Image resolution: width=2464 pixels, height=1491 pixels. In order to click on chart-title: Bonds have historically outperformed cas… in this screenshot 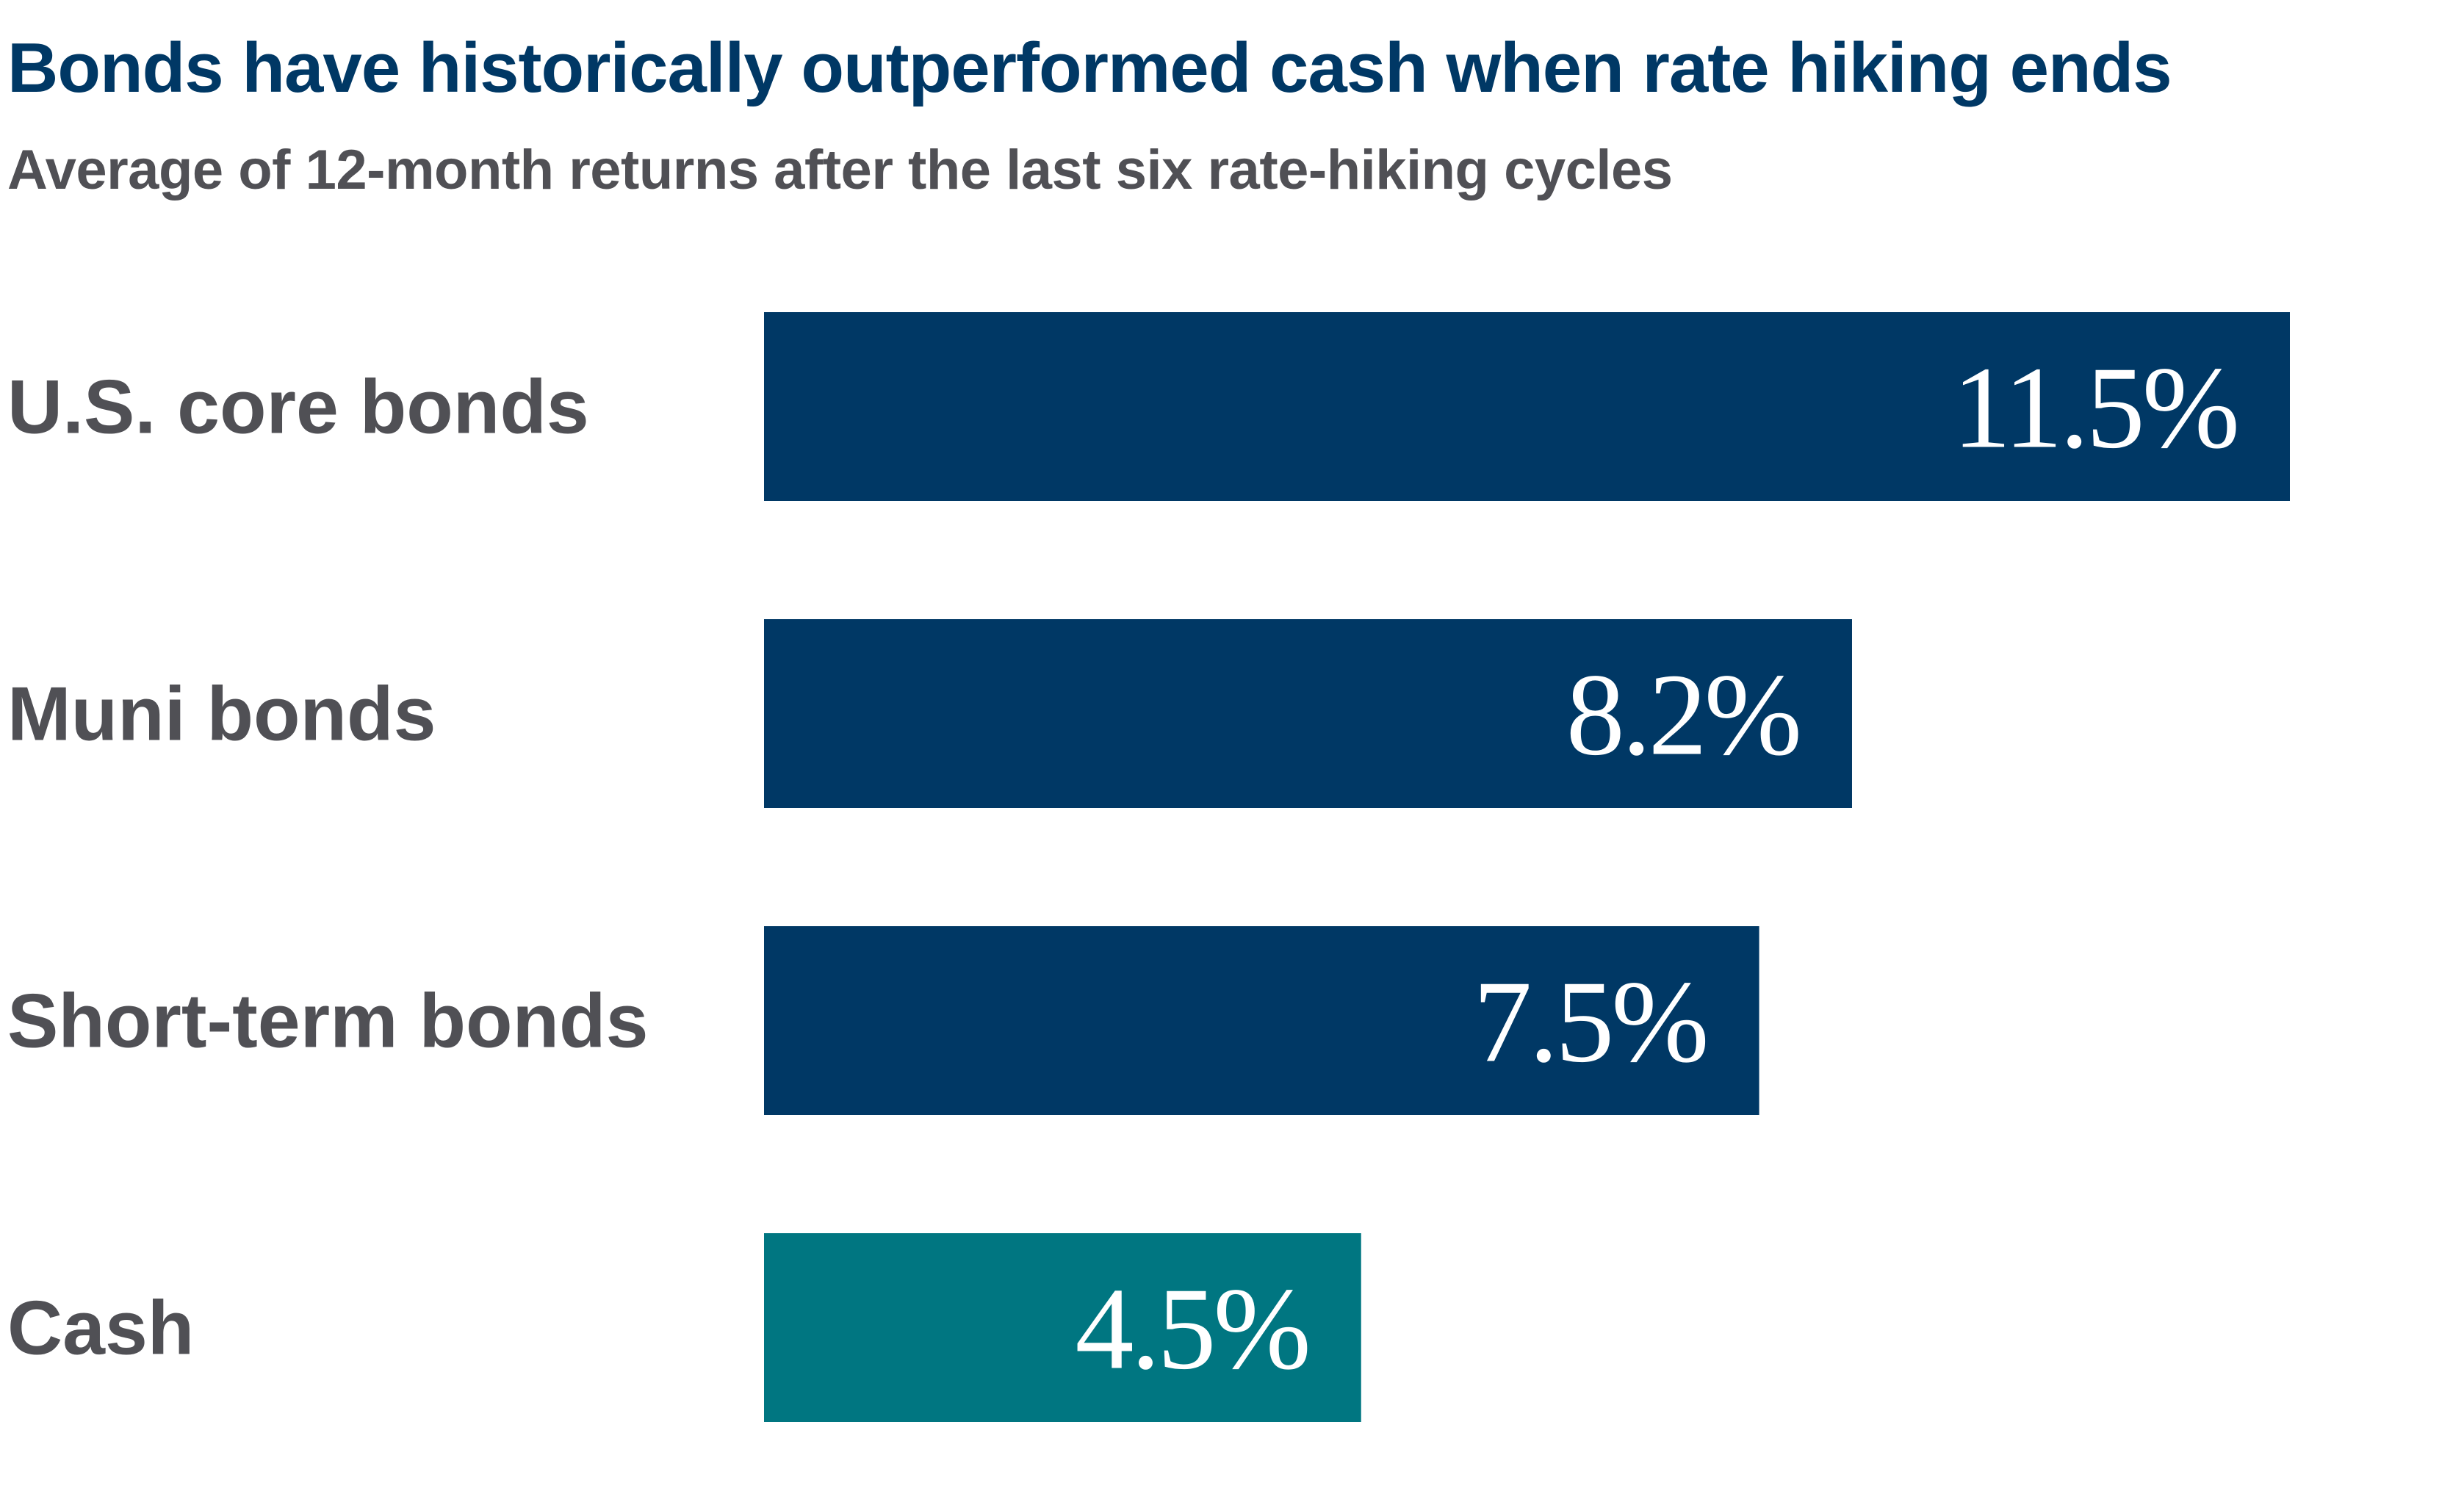, I will do `click(1089, 68)`.